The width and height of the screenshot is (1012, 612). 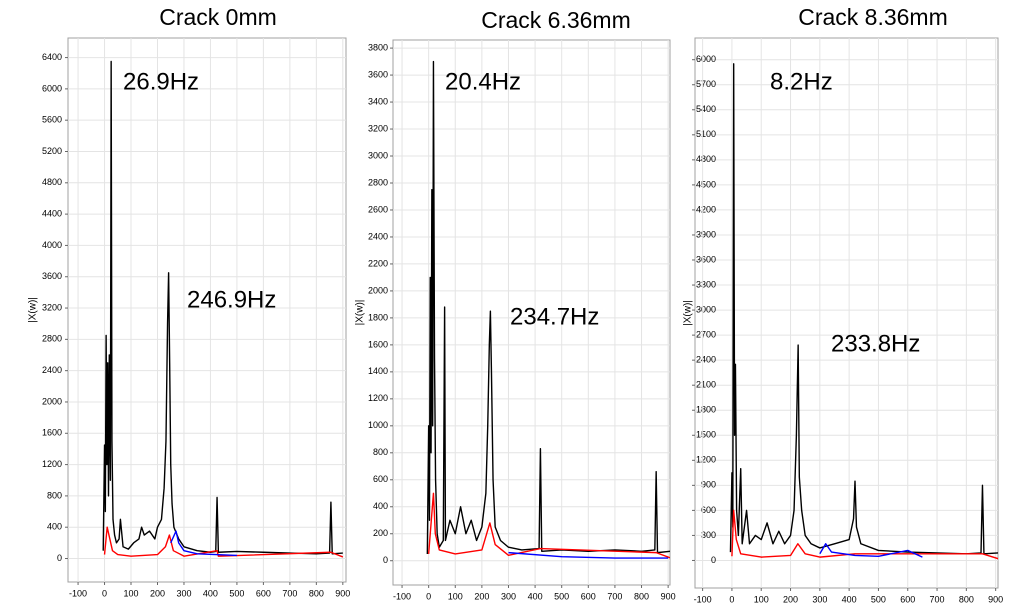 I want to click on y-tick-label: 2600, so click(x=378, y=209).